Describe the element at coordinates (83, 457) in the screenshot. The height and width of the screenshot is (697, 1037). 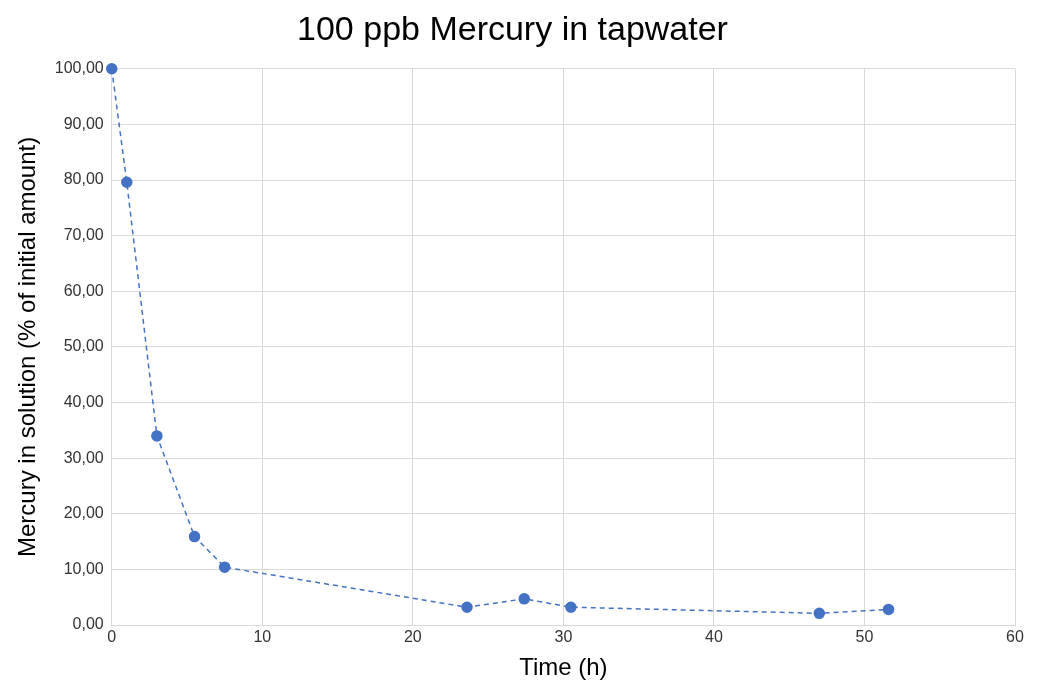
I see `y-tick-label: 30,00` at that location.